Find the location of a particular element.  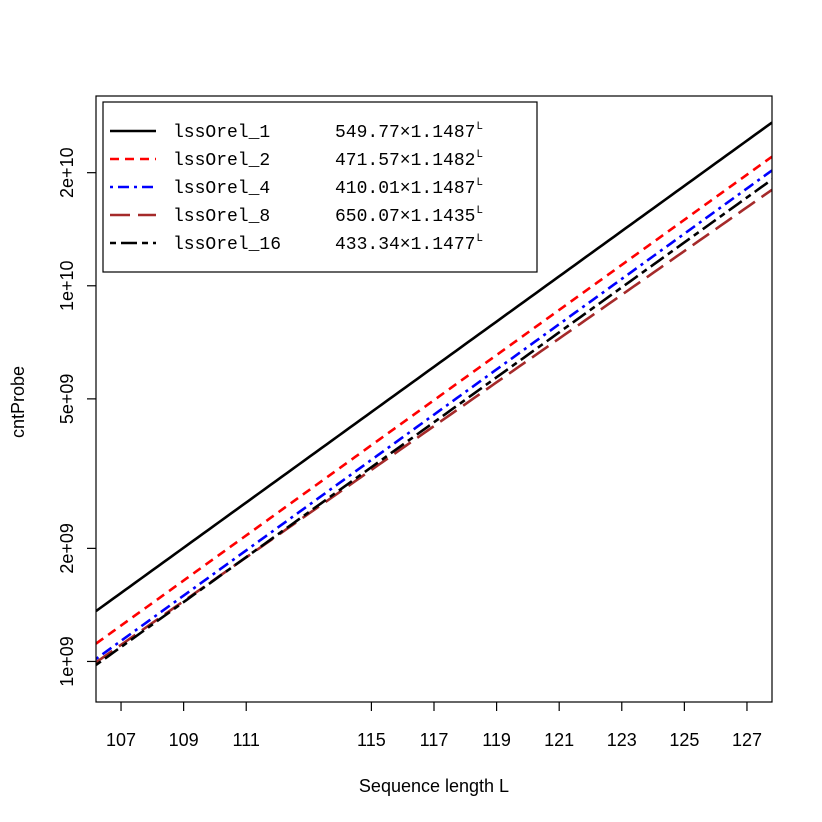

legend-formula: 410.01×1.1487 is located at coordinates (405, 189).